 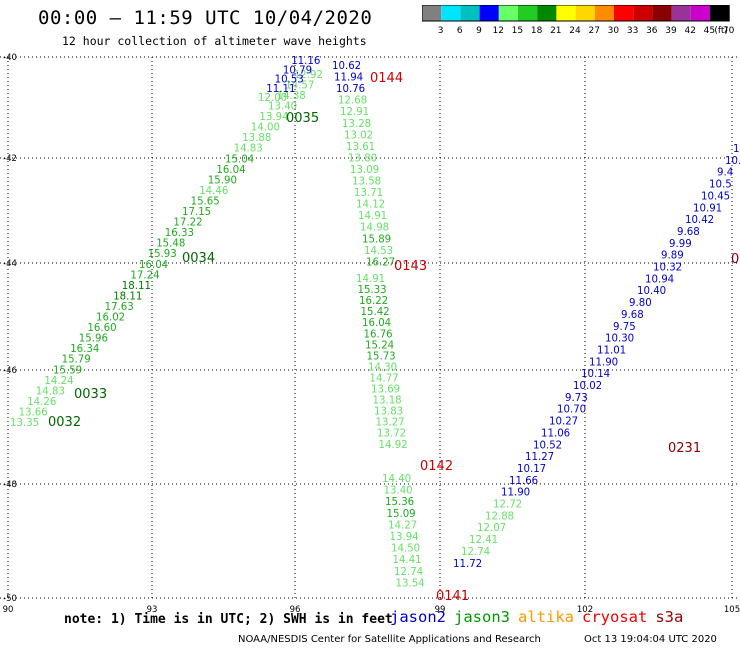 What do you see at coordinates (368, 193) in the screenshot?
I see `wave-height-value: 13.71` at bounding box center [368, 193].